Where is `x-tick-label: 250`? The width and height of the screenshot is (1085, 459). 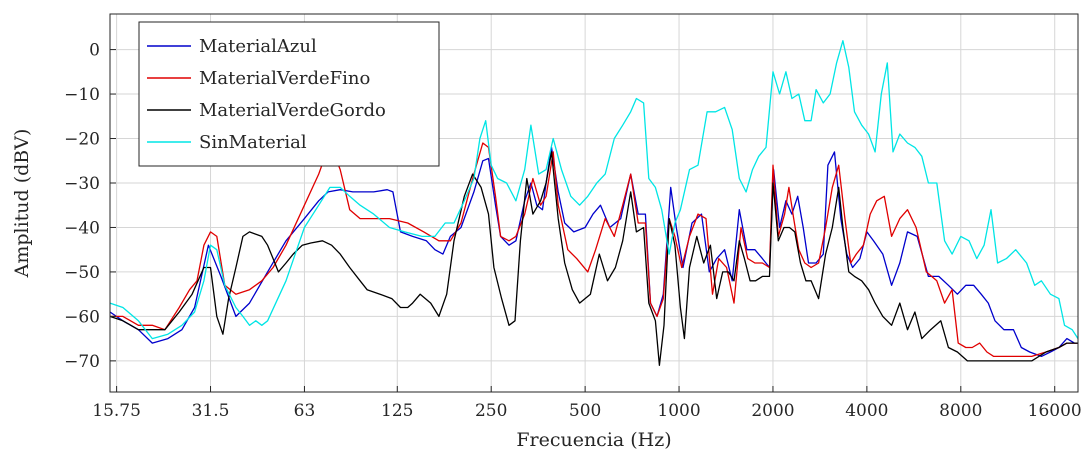 x-tick-label: 250 is located at coordinates (491, 411).